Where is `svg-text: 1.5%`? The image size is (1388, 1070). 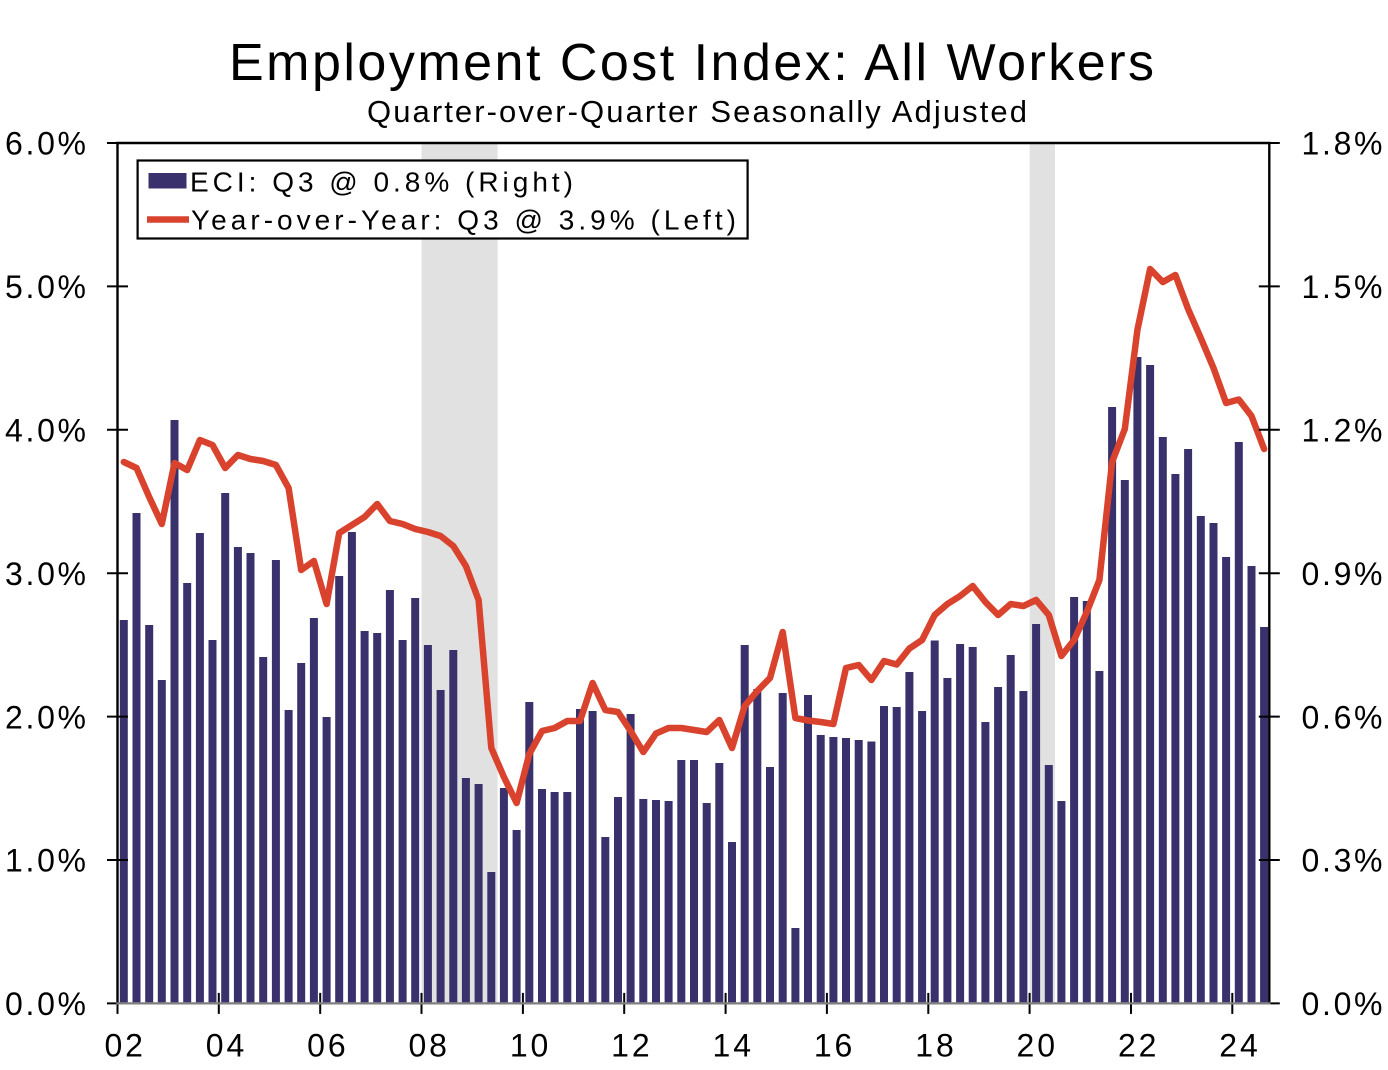
svg-text: 1.5% is located at coordinates (1342, 287).